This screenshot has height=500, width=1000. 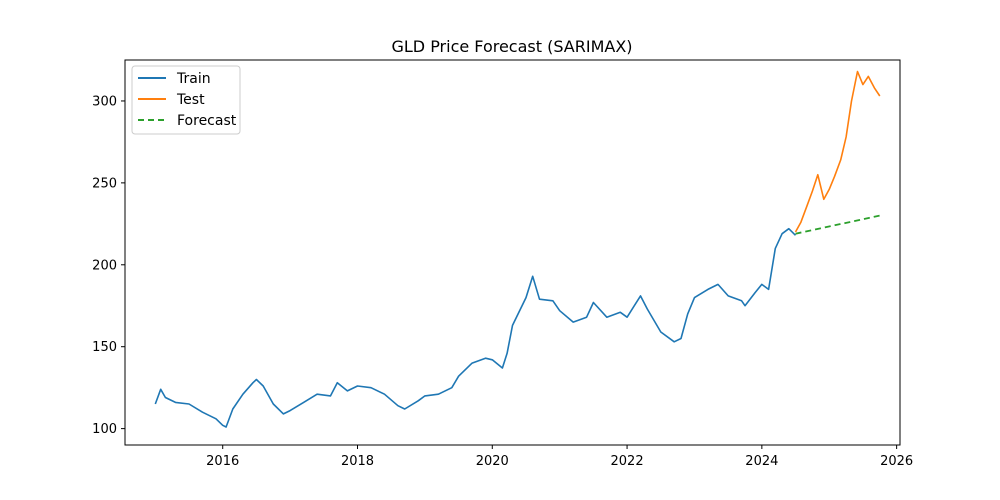 I want to click on y-tick-label: 200, so click(x=104, y=265).